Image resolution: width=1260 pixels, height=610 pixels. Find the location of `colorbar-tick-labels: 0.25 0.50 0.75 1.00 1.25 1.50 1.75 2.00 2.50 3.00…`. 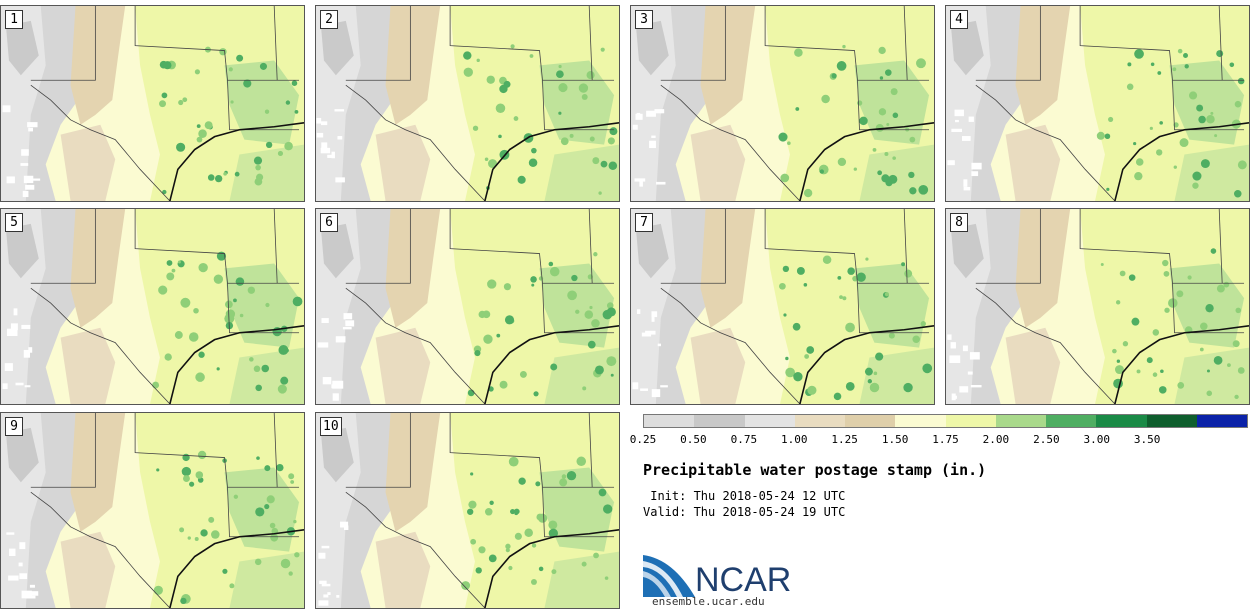

colorbar-tick-labels: 0.25 0.50 0.75 1.00 1.25 1.50 1.75 2.00 2.50 3.00… is located at coordinates (945, 440).